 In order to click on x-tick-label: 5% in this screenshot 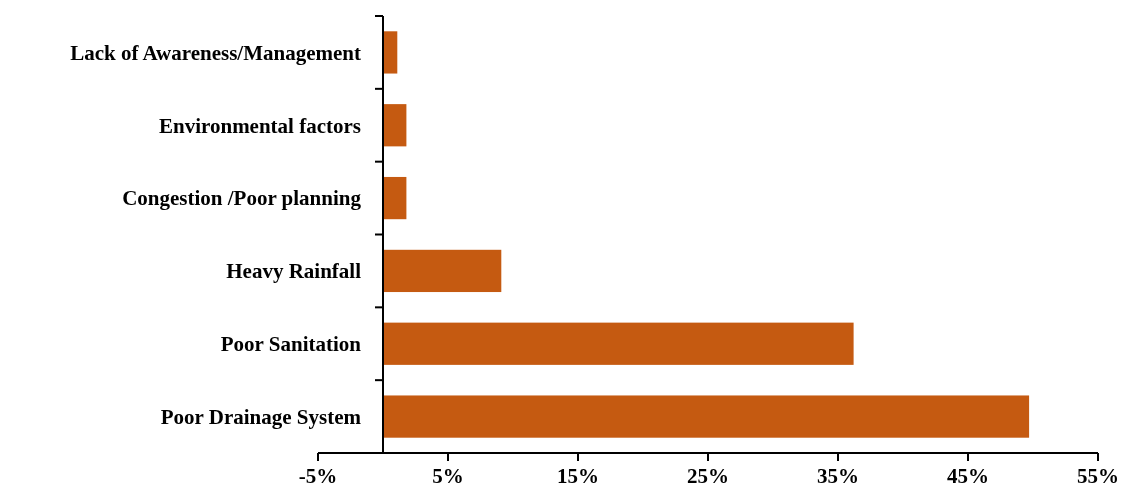, I will do `click(448, 476)`.